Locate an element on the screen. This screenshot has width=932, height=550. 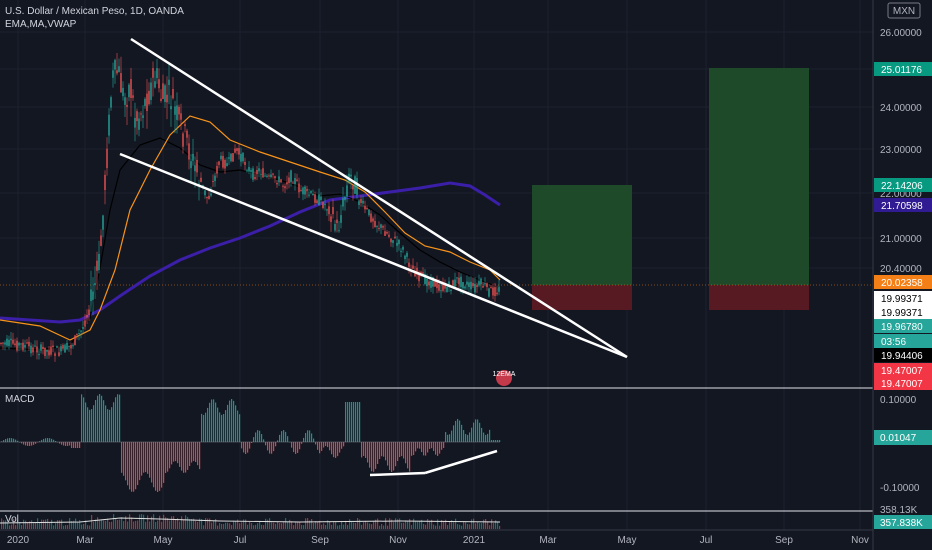
svg-text: 25.01176 is located at coordinates (901, 70).